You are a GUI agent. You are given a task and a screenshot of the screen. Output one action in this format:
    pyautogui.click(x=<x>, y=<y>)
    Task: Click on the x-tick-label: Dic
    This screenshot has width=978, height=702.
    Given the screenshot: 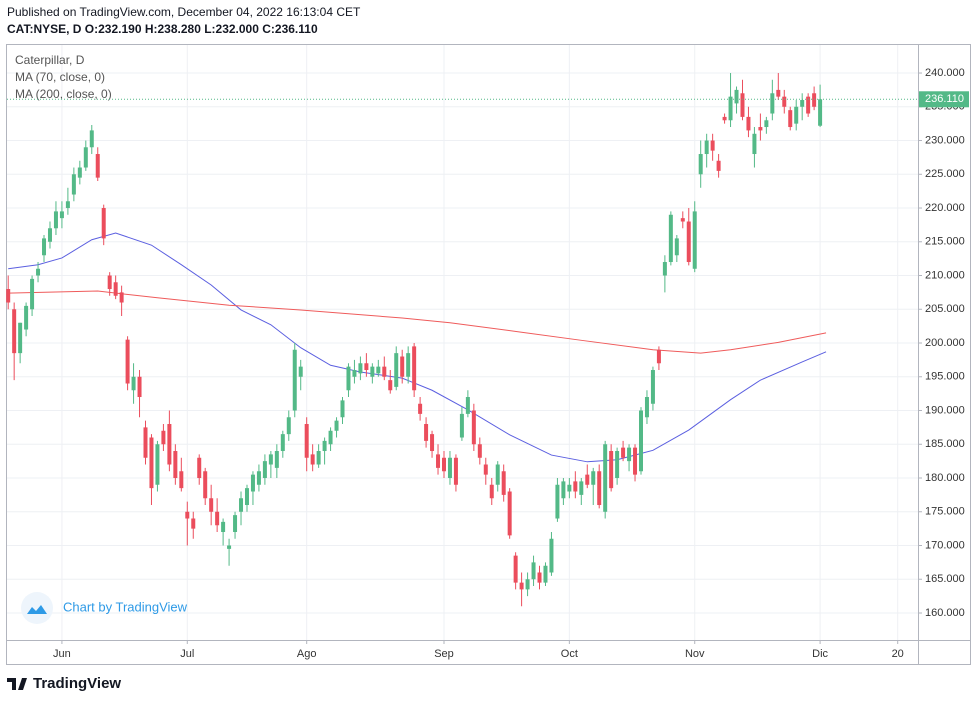 What is the action you would take?
    pyautogui.click(x=820, y=654)
    